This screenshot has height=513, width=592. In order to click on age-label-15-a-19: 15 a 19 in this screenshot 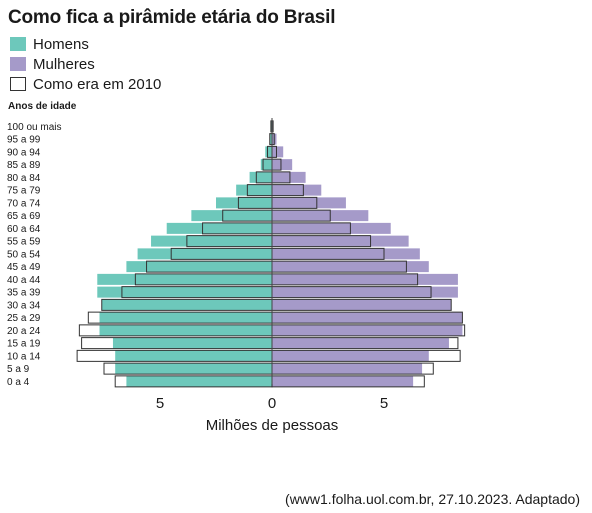, I will do `click(24, 344)`.